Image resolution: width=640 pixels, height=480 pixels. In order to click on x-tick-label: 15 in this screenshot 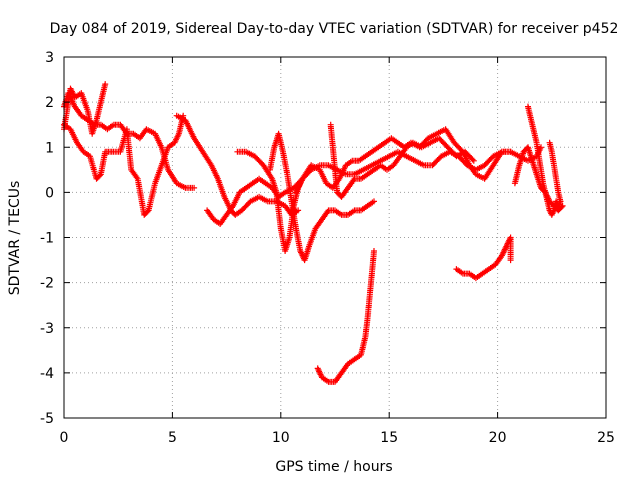, I will do `click(389, 438)`.